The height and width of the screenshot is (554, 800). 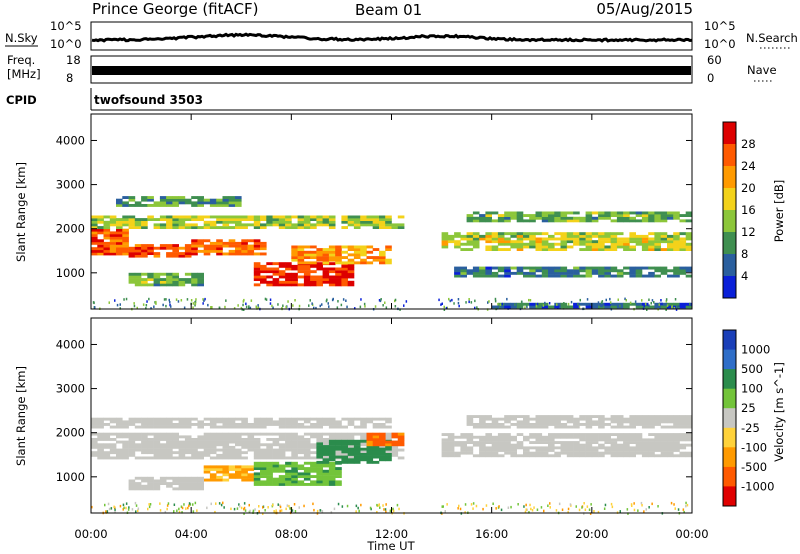 What do you see at coordinates (748, 408) in the screenshot?
I see `velocity-colorbar-tick: 25` at bounding box center [748, 408].